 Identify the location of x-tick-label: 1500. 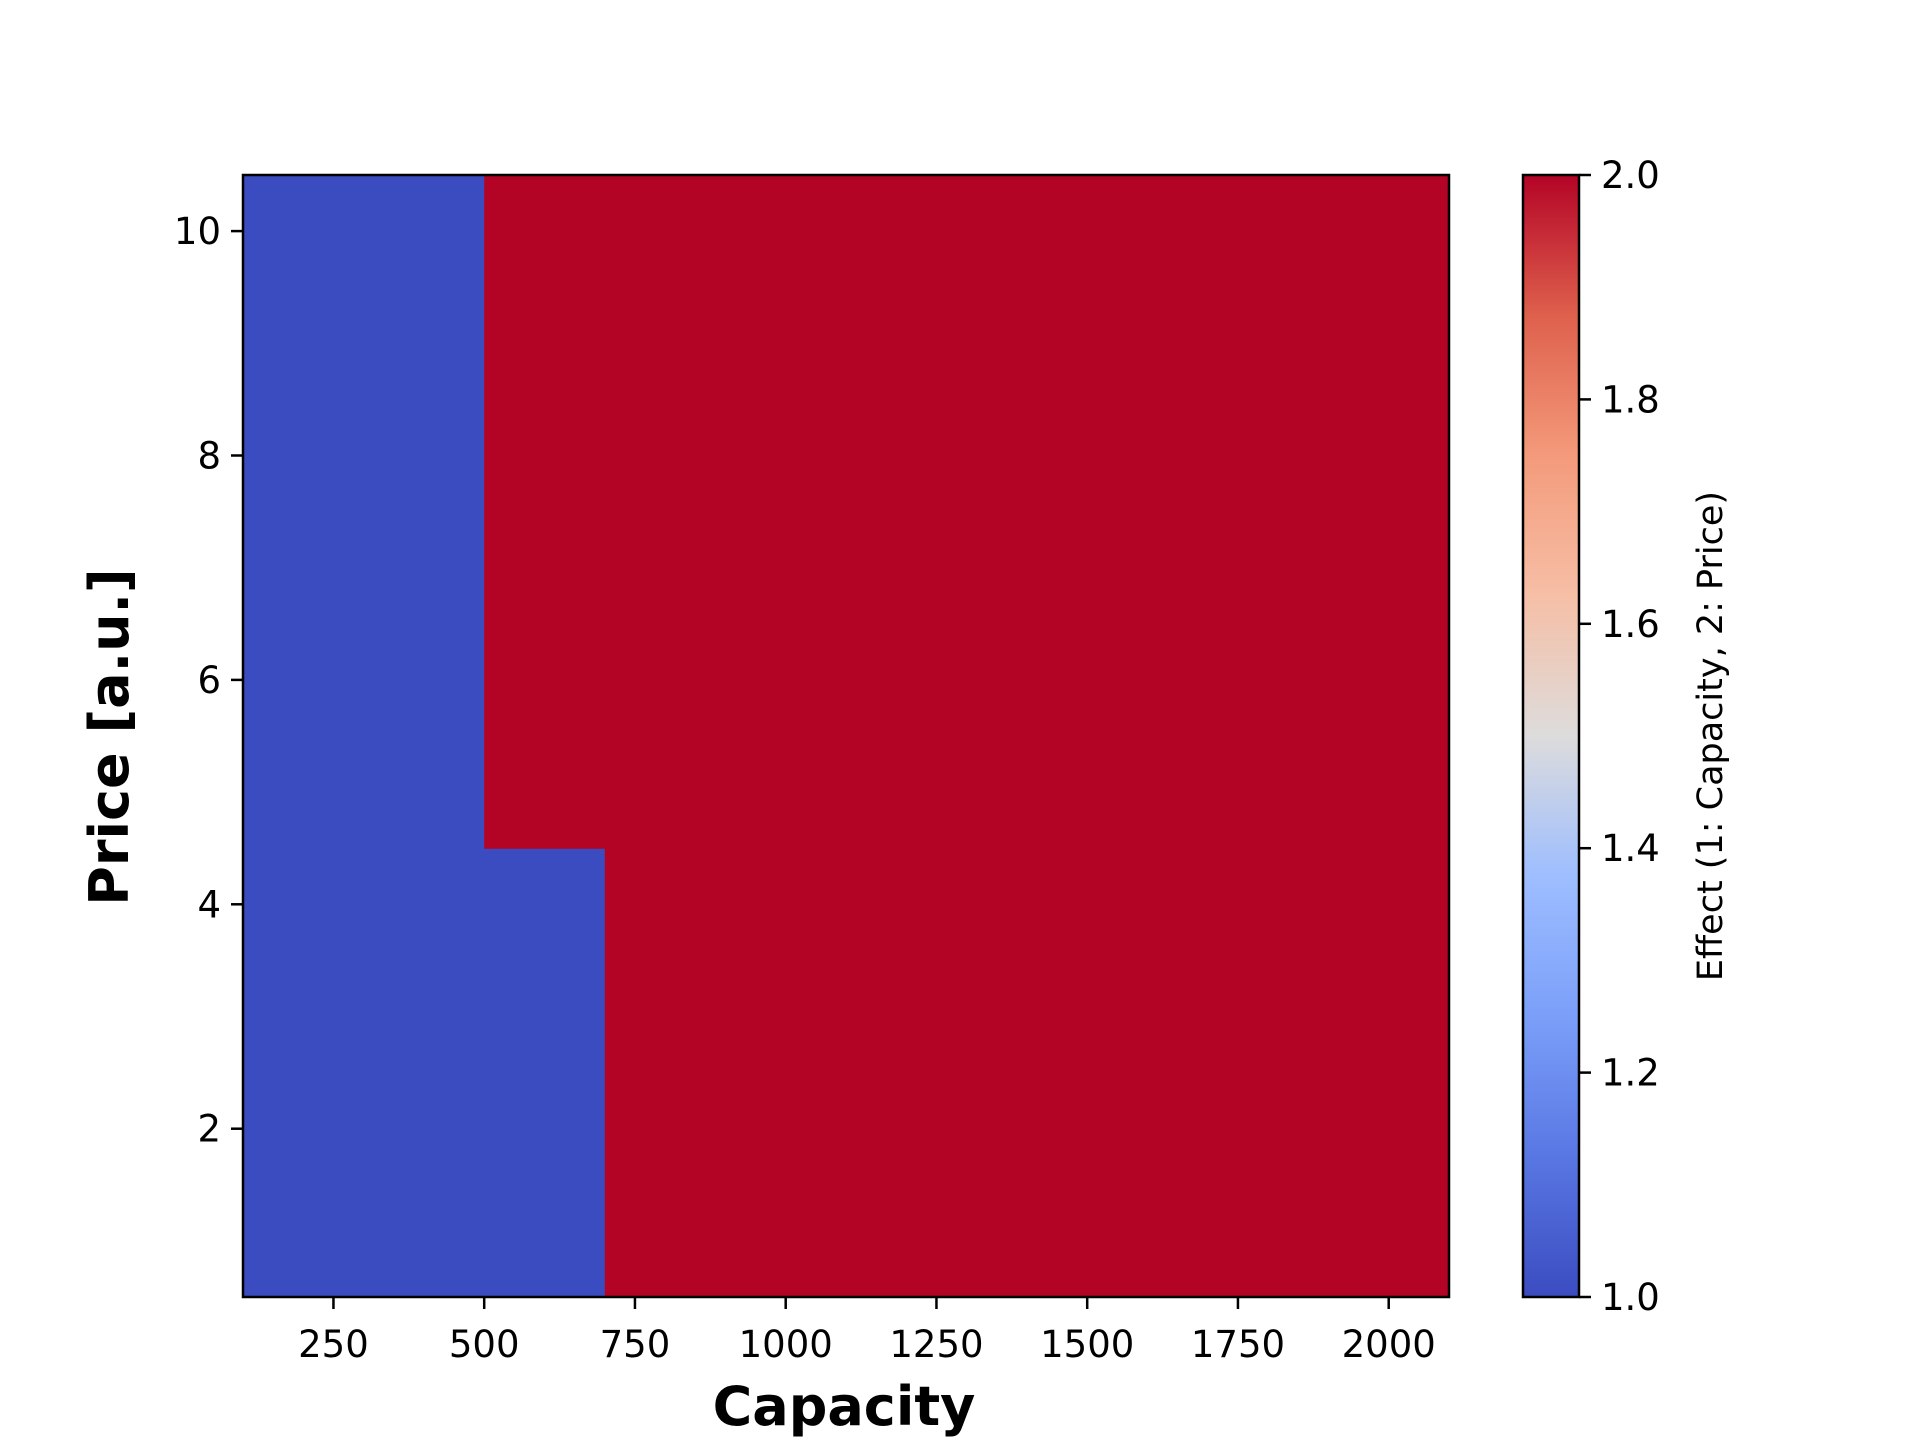
(1087, 1344).